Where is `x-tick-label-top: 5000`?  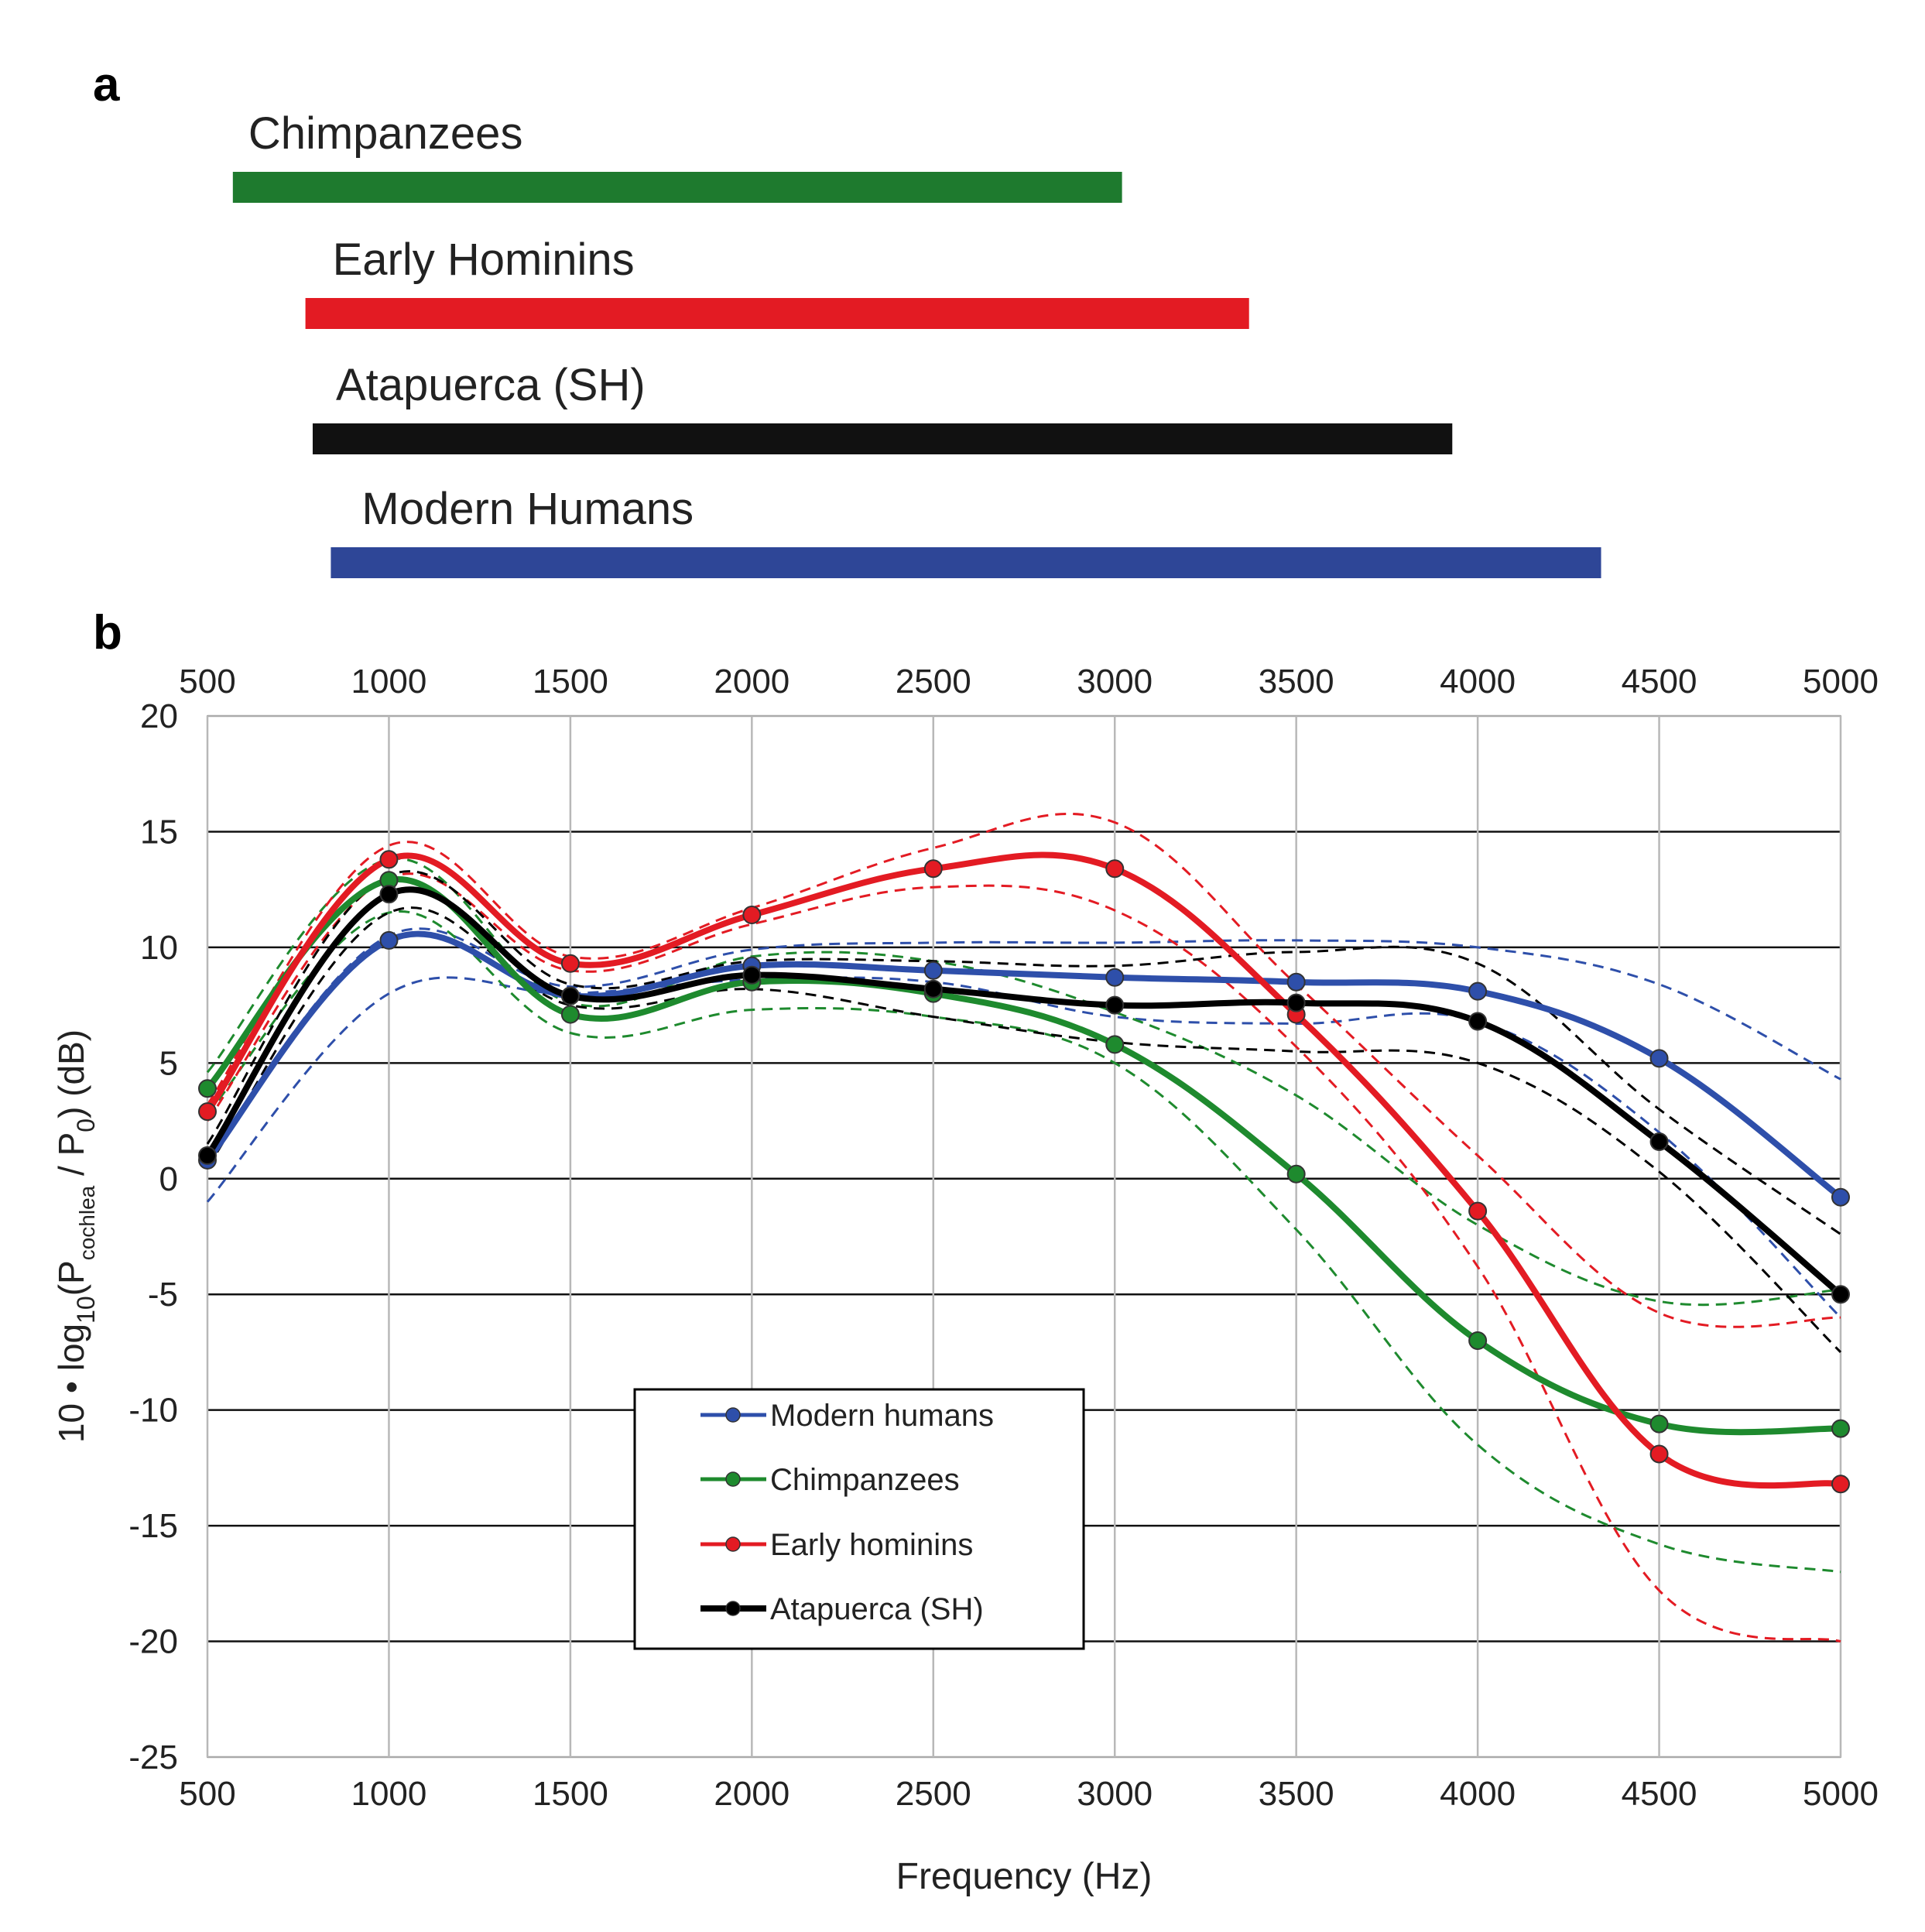
x-tick-label-top: 5000 is located at coordinates (1841, 682).